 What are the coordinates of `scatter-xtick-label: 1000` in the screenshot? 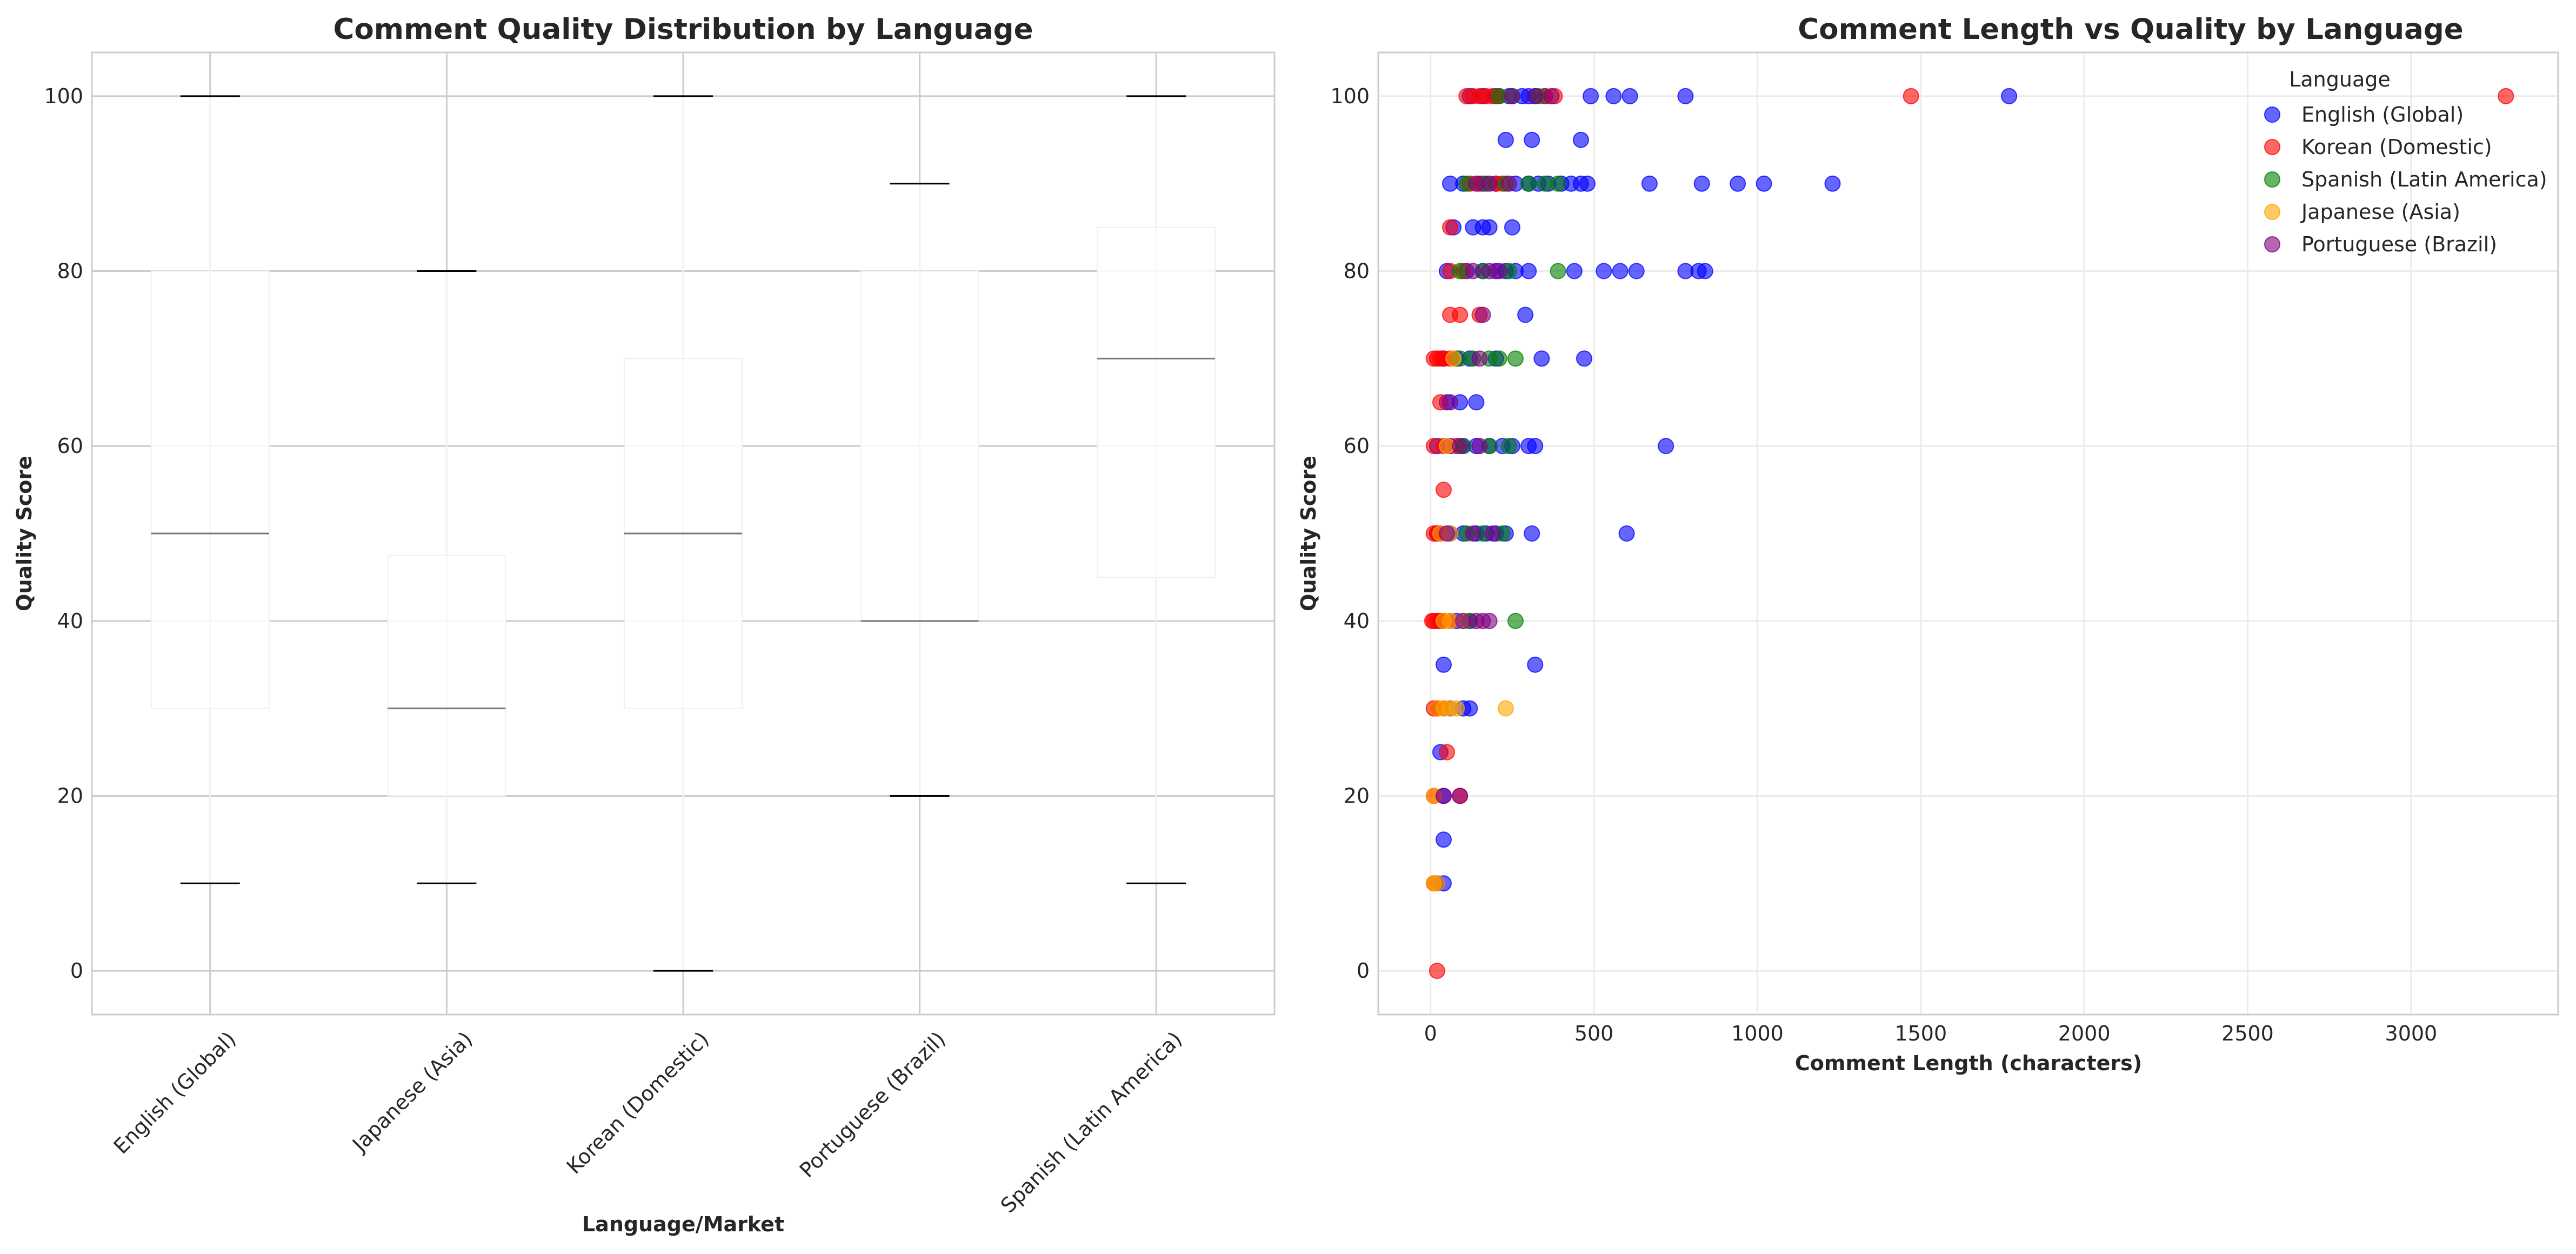 It's located at (1758, 1033).